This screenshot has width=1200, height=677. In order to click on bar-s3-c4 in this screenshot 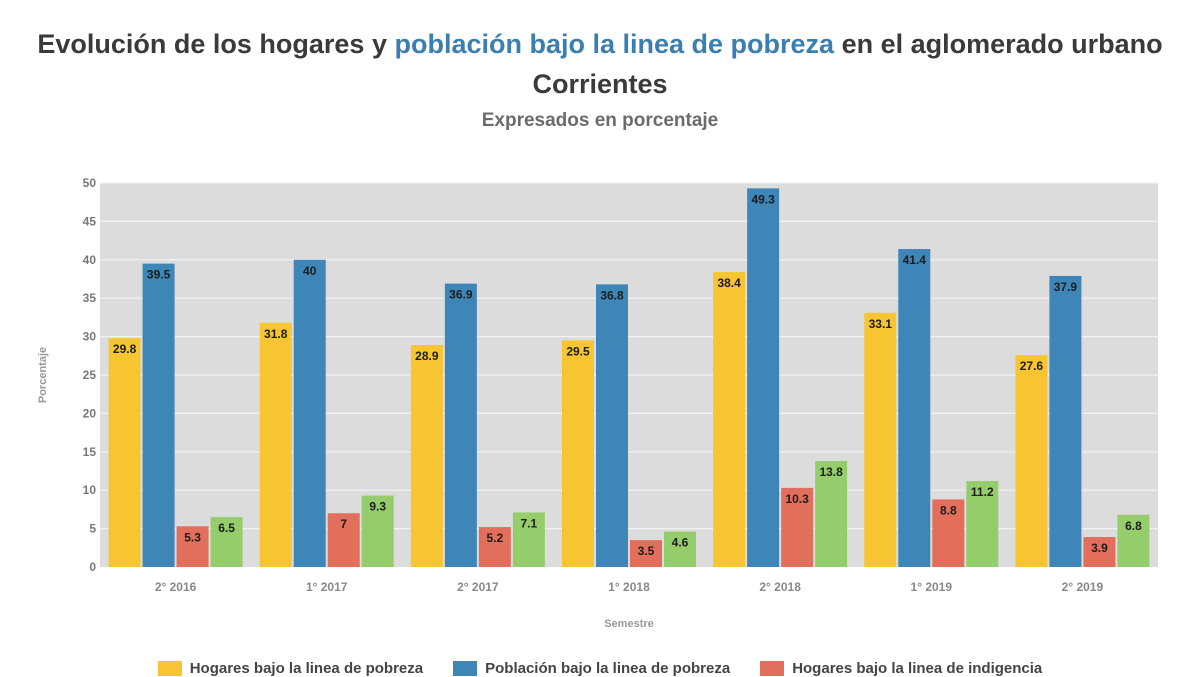, I will do `click(646, 553)`.